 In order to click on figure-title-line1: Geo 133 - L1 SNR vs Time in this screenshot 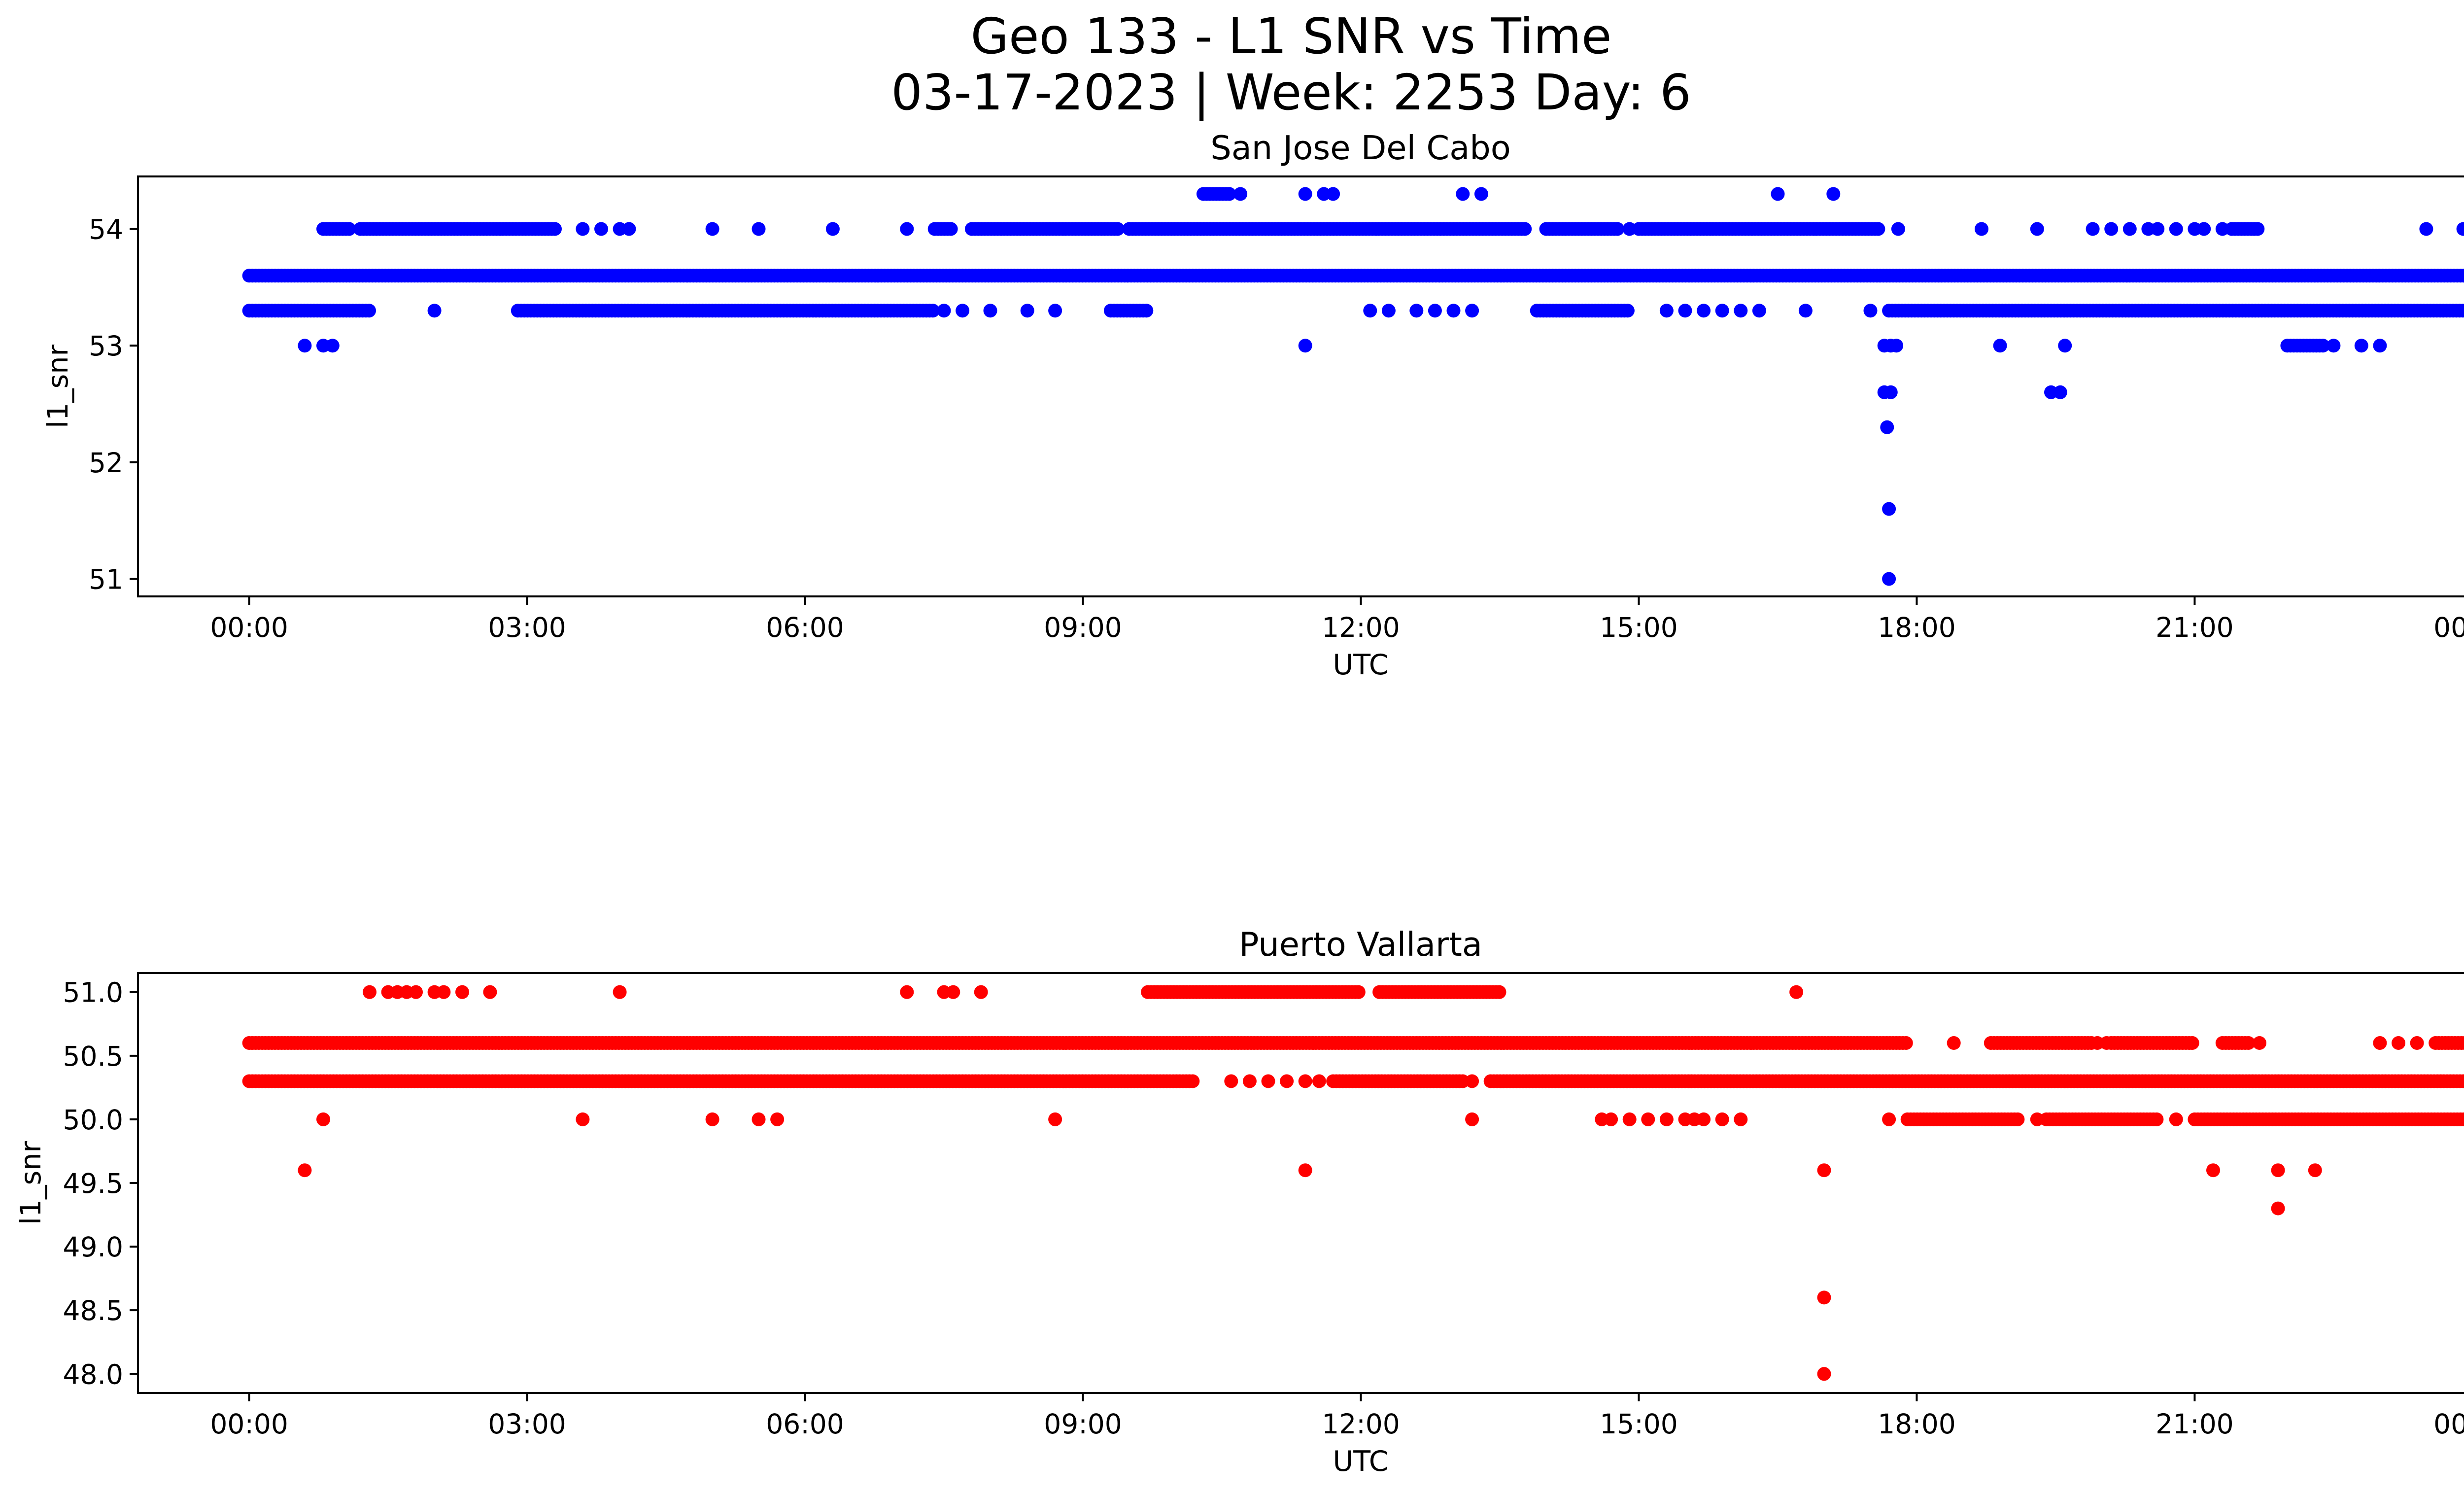, I will do `click(1291, 36)`.